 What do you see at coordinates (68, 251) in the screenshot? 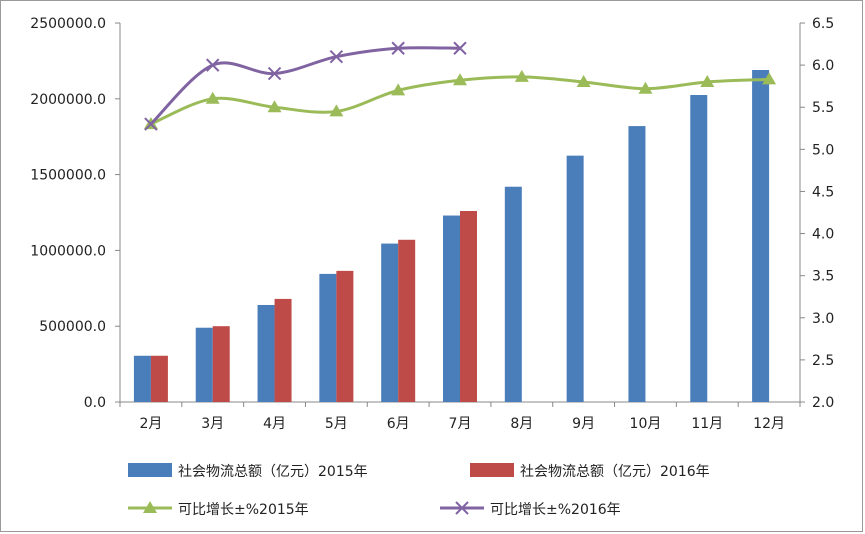
I see `left-tick-label: 1000000.0` at bounding box center [68, 251].